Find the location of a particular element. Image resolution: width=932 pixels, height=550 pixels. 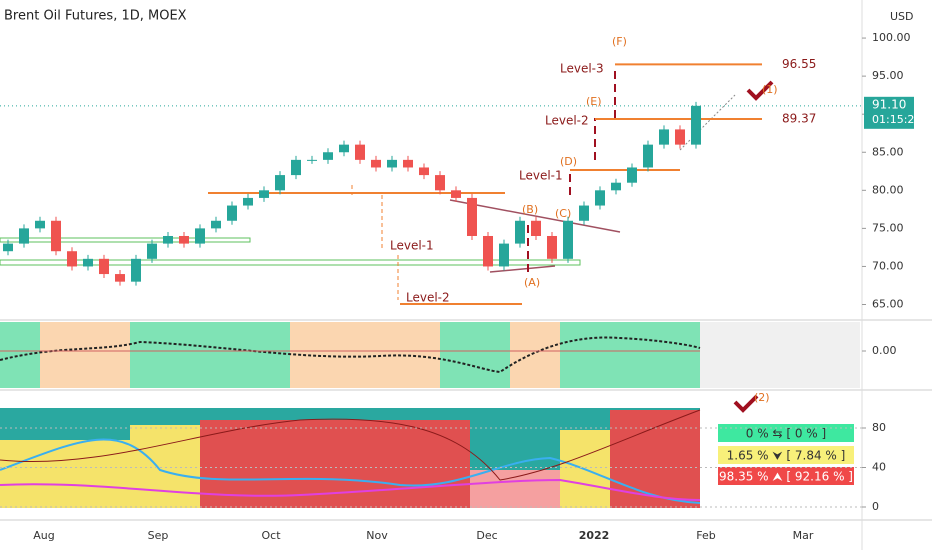

y-tick-label: 0.00 is located at coordinates (884, 350).